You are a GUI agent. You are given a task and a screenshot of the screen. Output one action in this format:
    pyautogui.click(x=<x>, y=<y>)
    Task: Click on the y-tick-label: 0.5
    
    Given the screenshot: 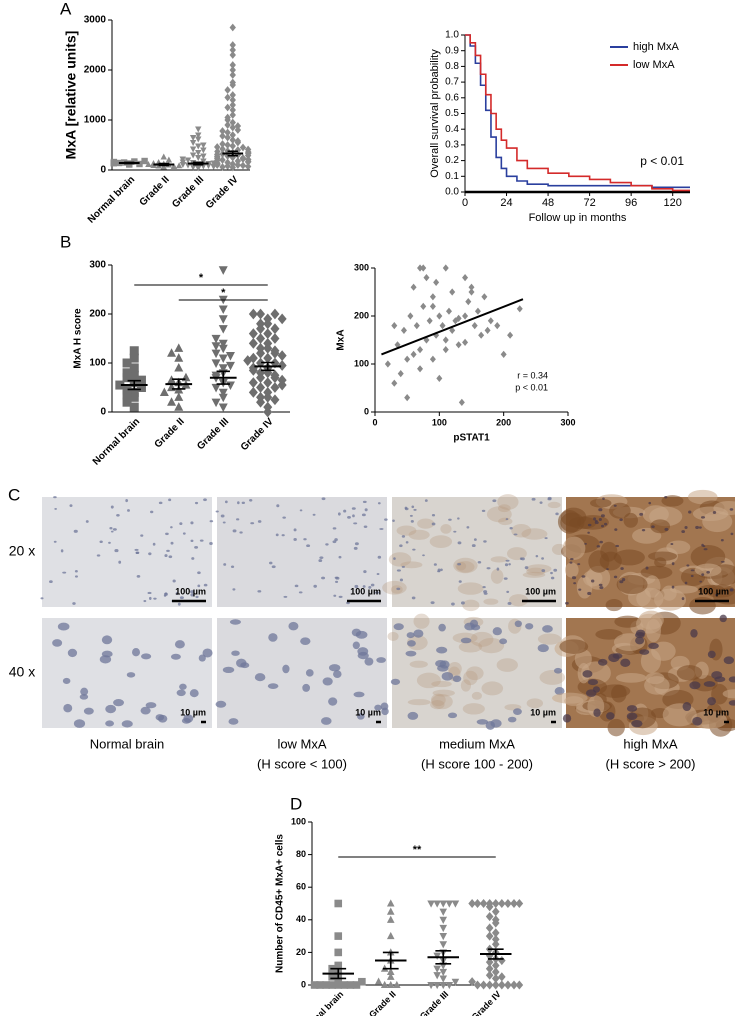 What is the action you would take?
    pyautogui.click(x=452, y=113)
    